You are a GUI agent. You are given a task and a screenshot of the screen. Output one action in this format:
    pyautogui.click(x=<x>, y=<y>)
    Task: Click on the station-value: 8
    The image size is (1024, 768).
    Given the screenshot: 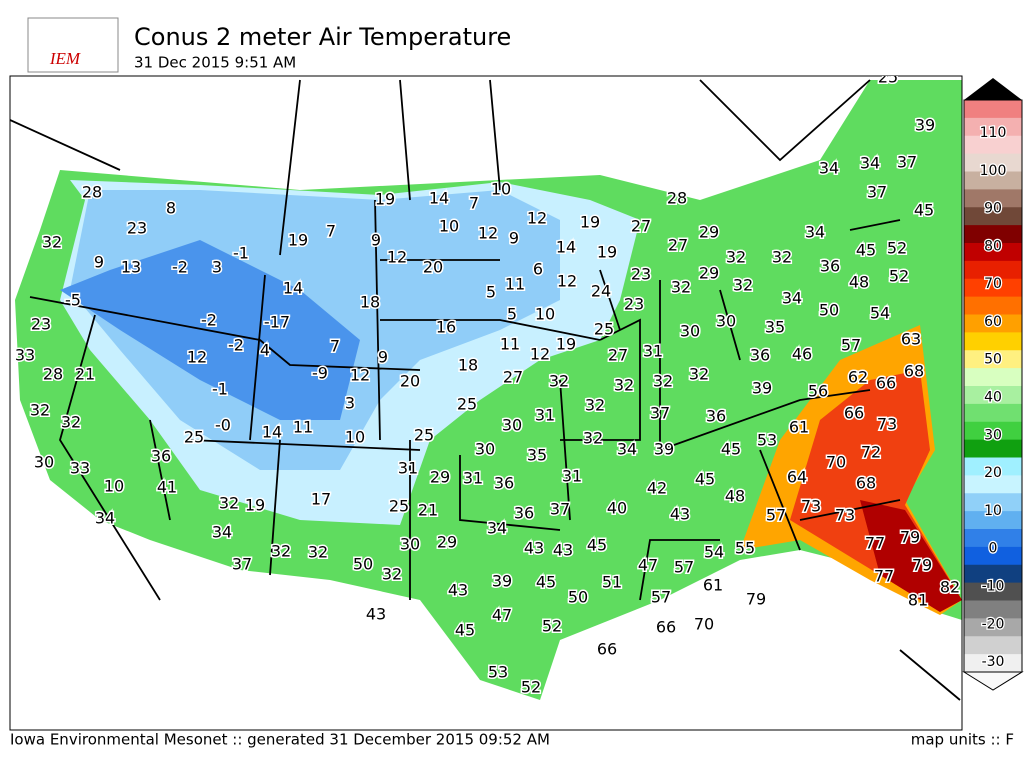 What is the action you would take?
    pyautogui.click(x=171, y=208)
    